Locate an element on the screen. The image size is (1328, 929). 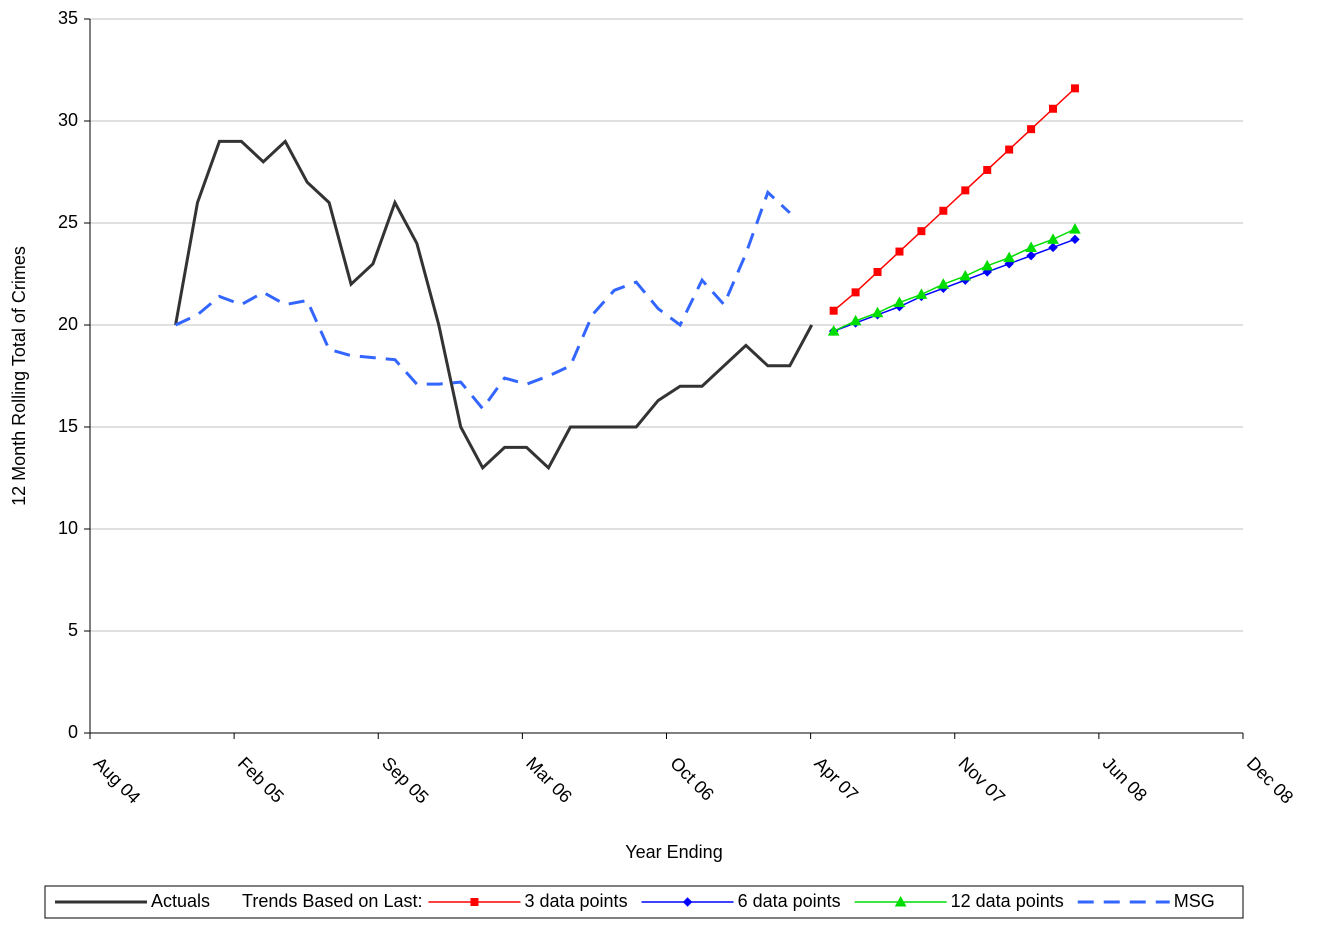
x-tick-label: Nov 07 is located at coordinates (982, 780).